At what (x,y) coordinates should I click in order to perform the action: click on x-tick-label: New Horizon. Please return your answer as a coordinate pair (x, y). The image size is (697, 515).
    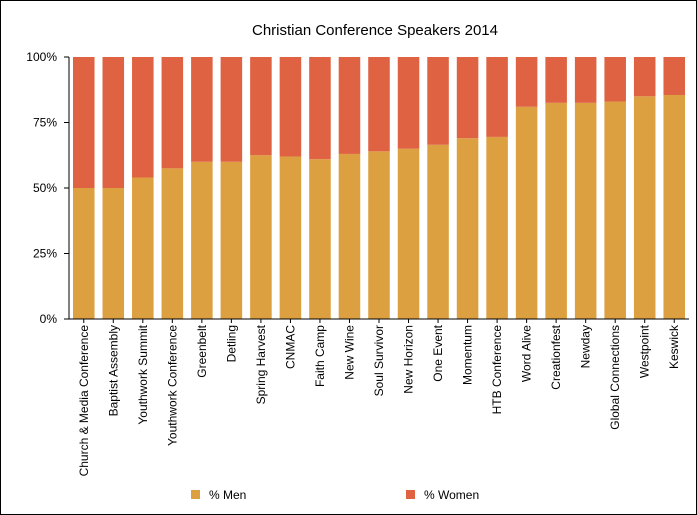
    Looking at the image, I should click on (409, 359).